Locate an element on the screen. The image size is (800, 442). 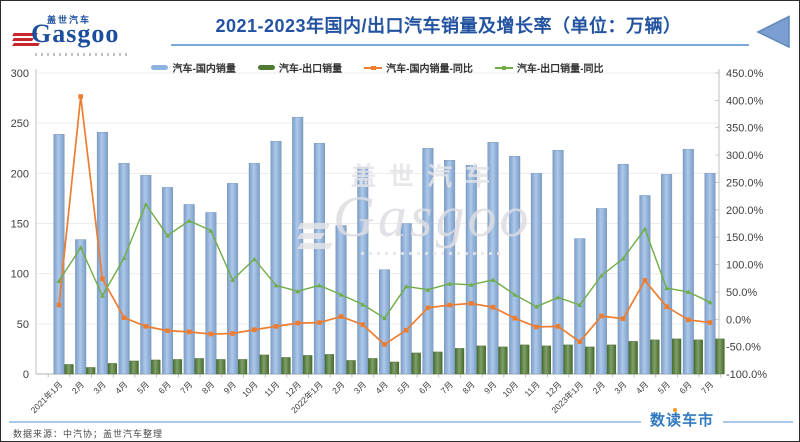
legend-bar-swatch-icon is located at coordinates (266, 67).